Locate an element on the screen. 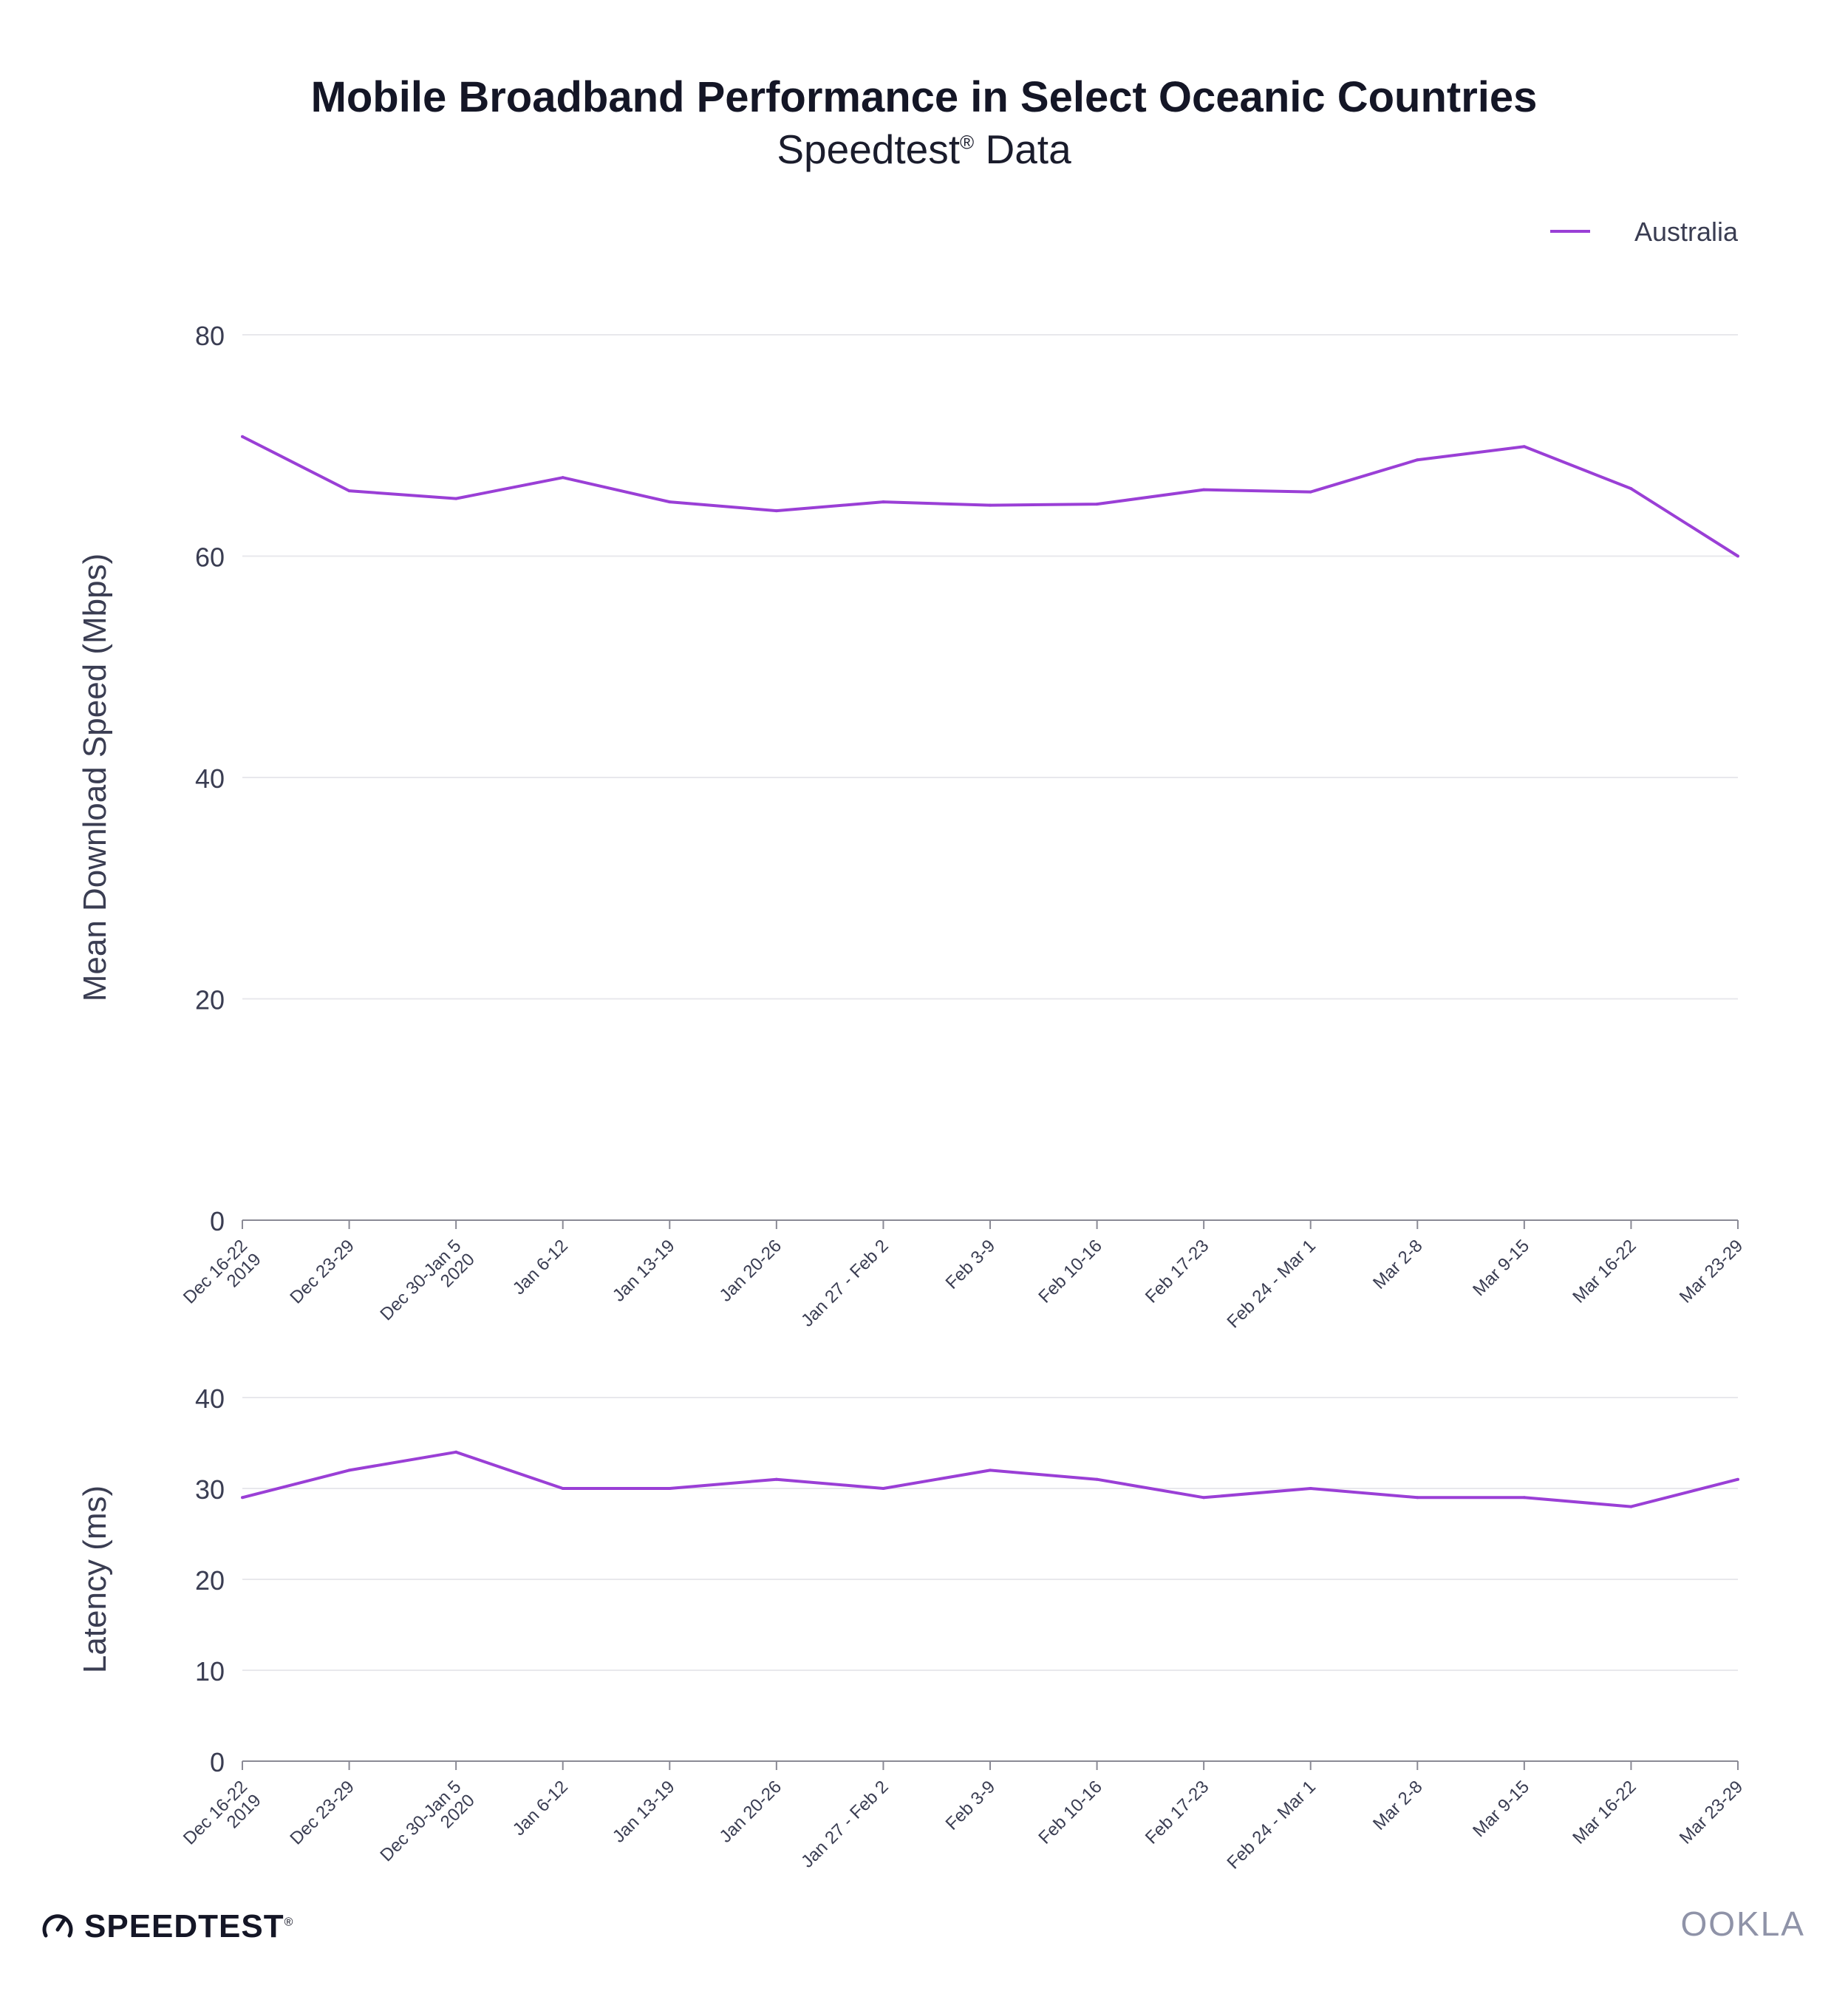  speedtest-wordmark: SPEEDTEST® is located at coordinates (188, 1926).